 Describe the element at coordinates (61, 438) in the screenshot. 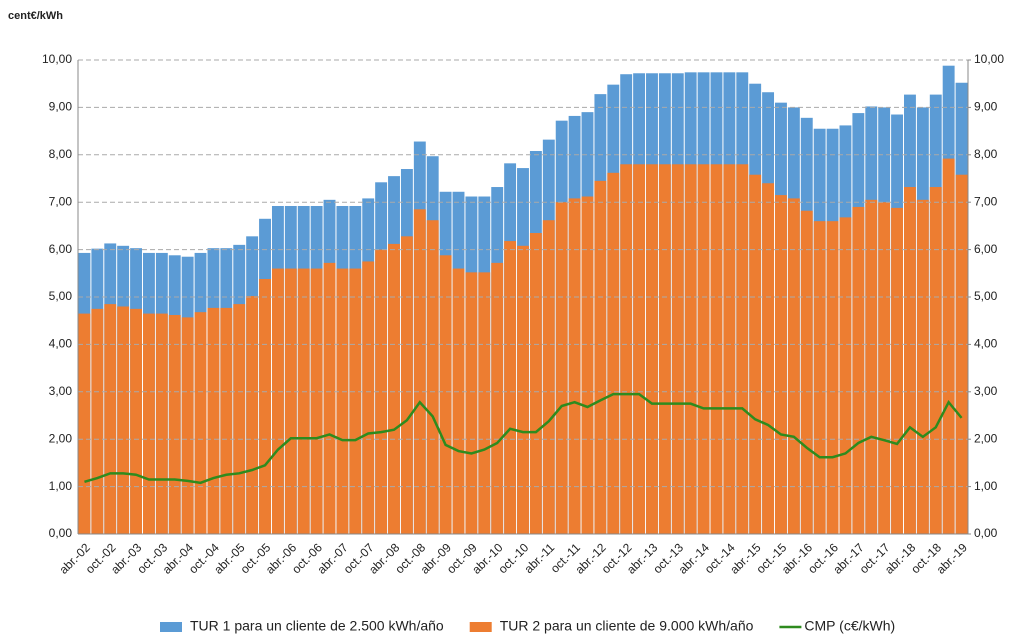

I see `y-tick-label: 2,00` at that location.